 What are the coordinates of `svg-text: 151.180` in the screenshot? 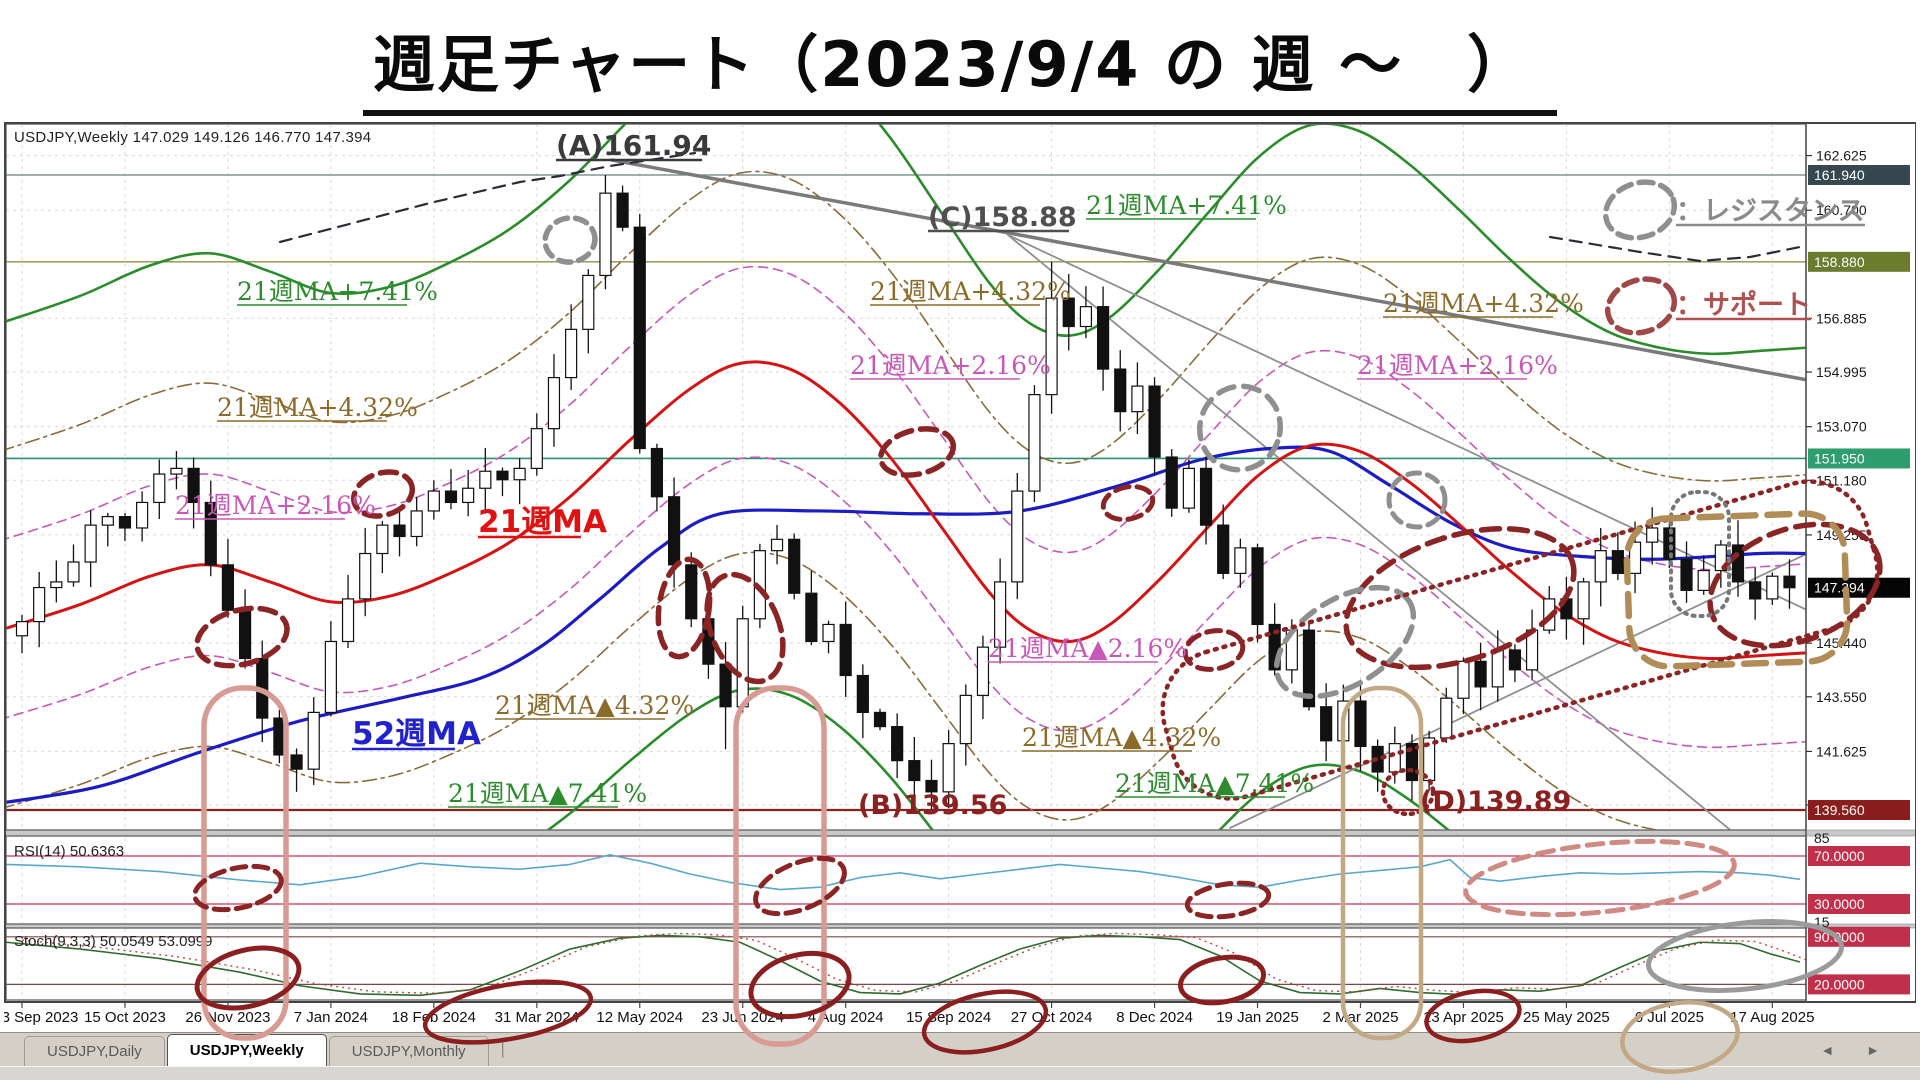 It's located at (1841, 480).